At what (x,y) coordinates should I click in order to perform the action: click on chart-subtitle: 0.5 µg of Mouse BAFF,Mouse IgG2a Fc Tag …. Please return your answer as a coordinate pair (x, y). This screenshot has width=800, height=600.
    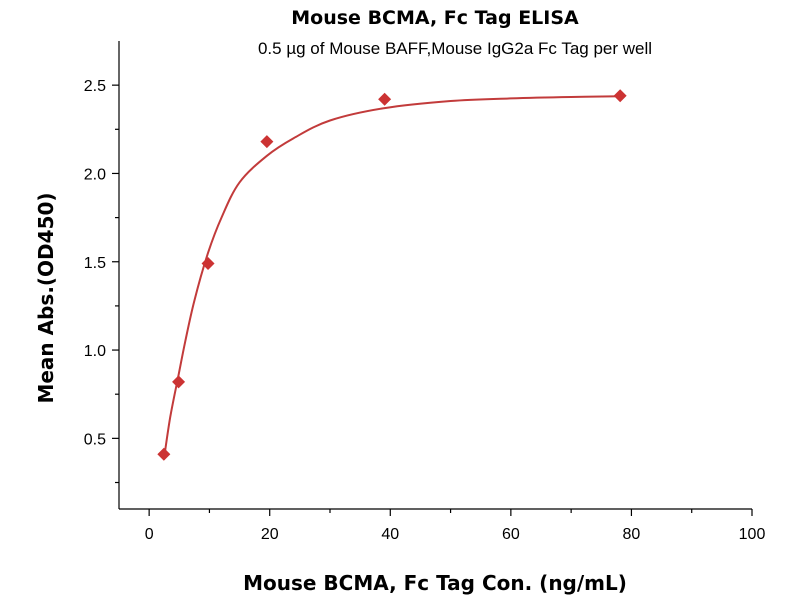
    Looking at the image, I should click on (455, 48).